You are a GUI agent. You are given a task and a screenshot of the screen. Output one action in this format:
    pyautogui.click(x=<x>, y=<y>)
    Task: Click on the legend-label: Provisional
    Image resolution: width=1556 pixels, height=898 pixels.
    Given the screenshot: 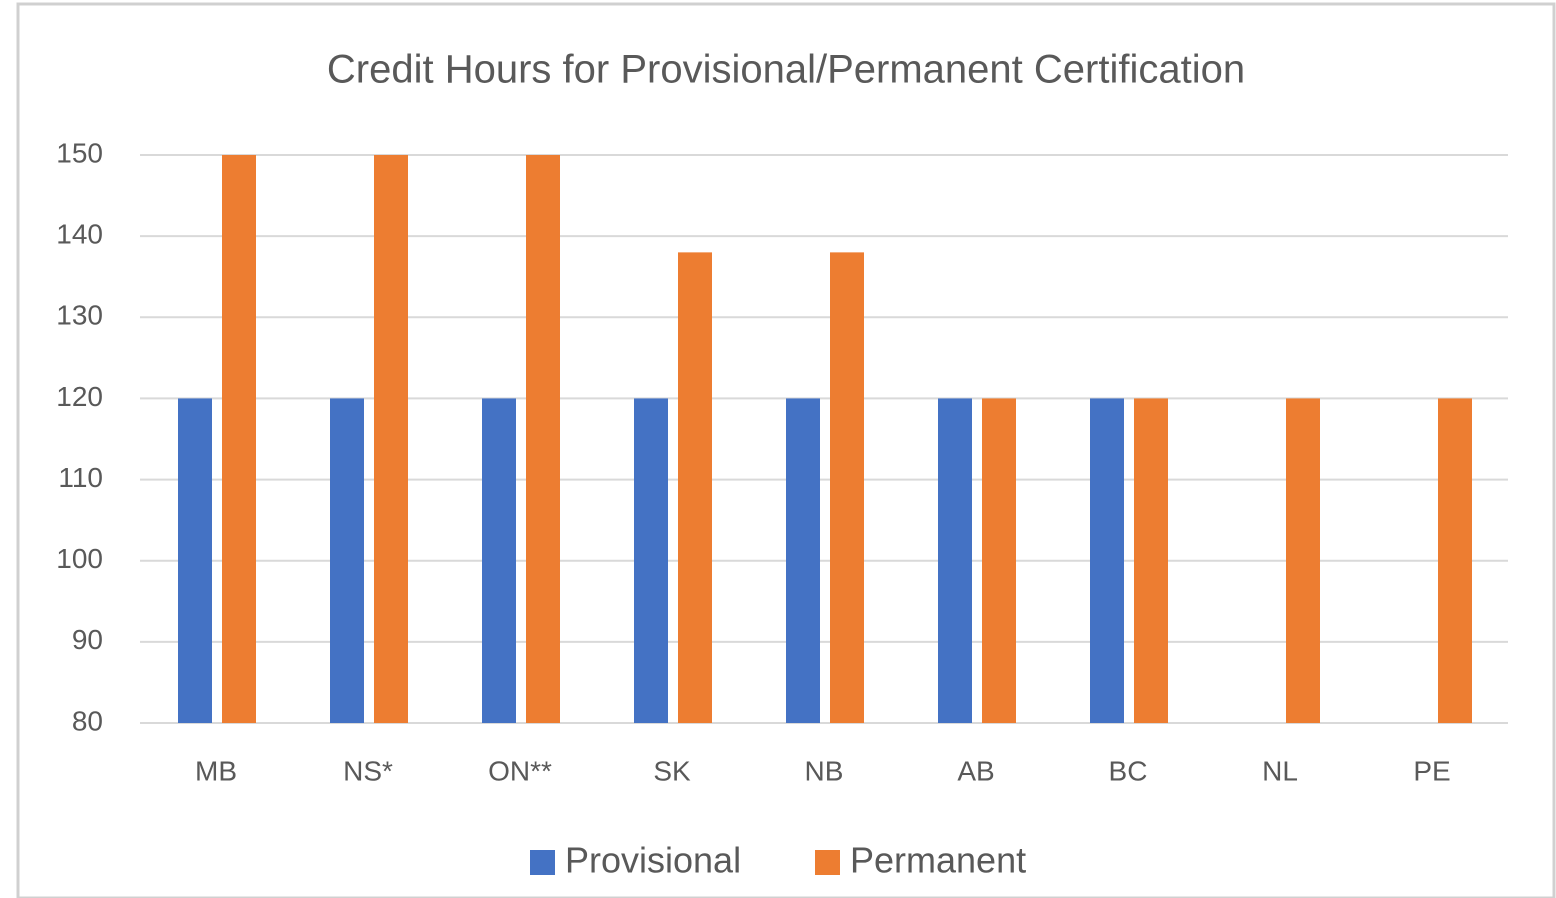 What is the action you would take?
    pyautogui.click(x=653, y=860)
    